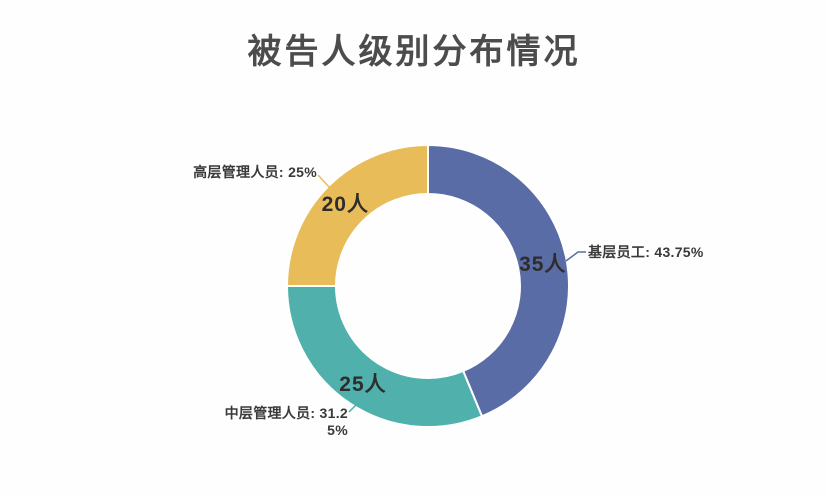  I want to click on callout-label-gaoceng: 高层管理人员: 25%, so click(252, 172).